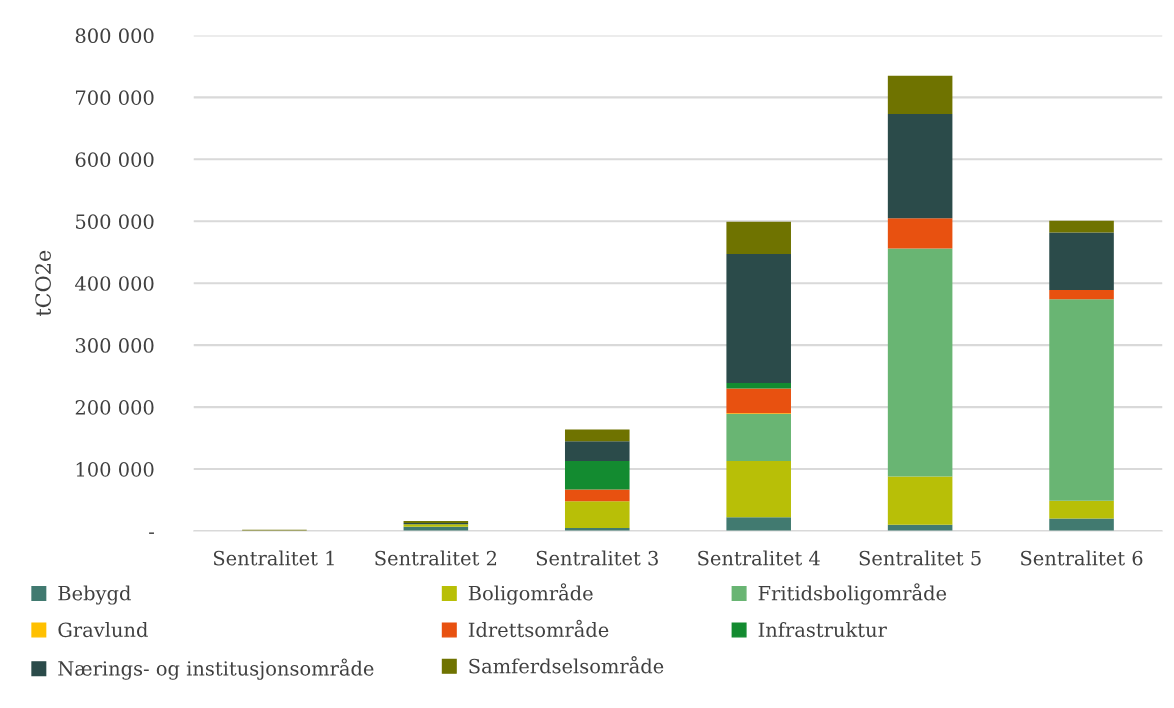  Describe the element at coordinates (115, 221) in the screenshot. I see `y-tick-label: 500 000` at that location.